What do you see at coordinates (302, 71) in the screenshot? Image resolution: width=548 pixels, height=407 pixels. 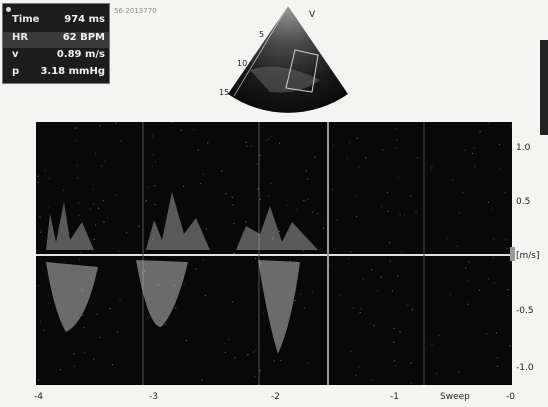 I see `doppler-gate-box` at bounding box center [302, 71].